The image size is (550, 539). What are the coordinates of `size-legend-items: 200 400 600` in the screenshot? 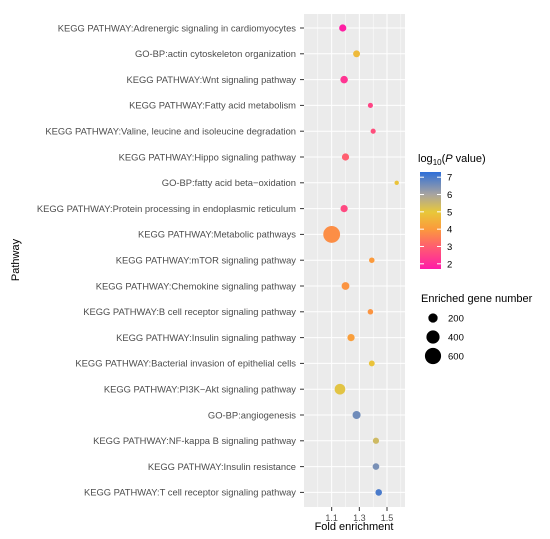 It's located at (444, 339).